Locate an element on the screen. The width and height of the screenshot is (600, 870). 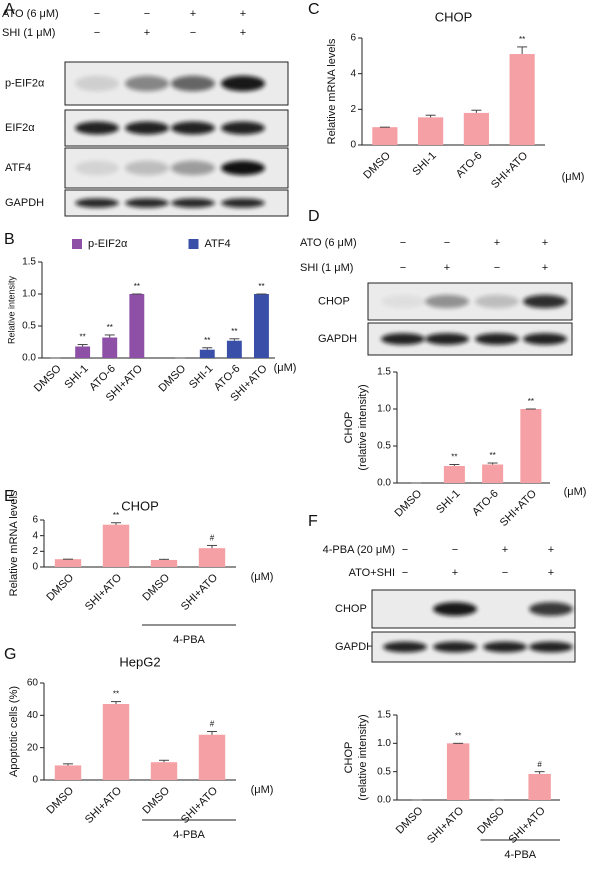
treatment-label: ATO (6 μM) is located at coordinates (328, 243).